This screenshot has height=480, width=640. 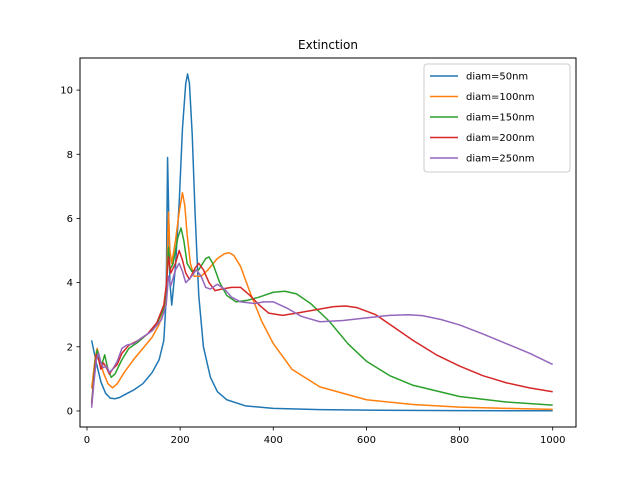 What do you see at coordinates (70, 283) in the screenshot?
I see `y-tick-label: 4` at bounding box center [70, 283].